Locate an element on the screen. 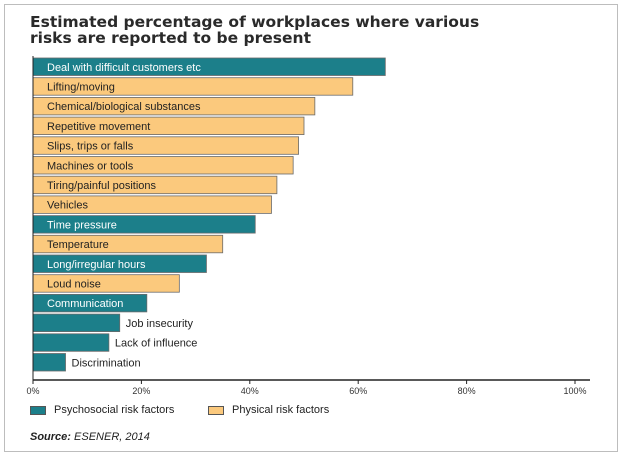 The image size is (624, 458). legend-swatch-psychosocial is located at coordinates (38, 410).